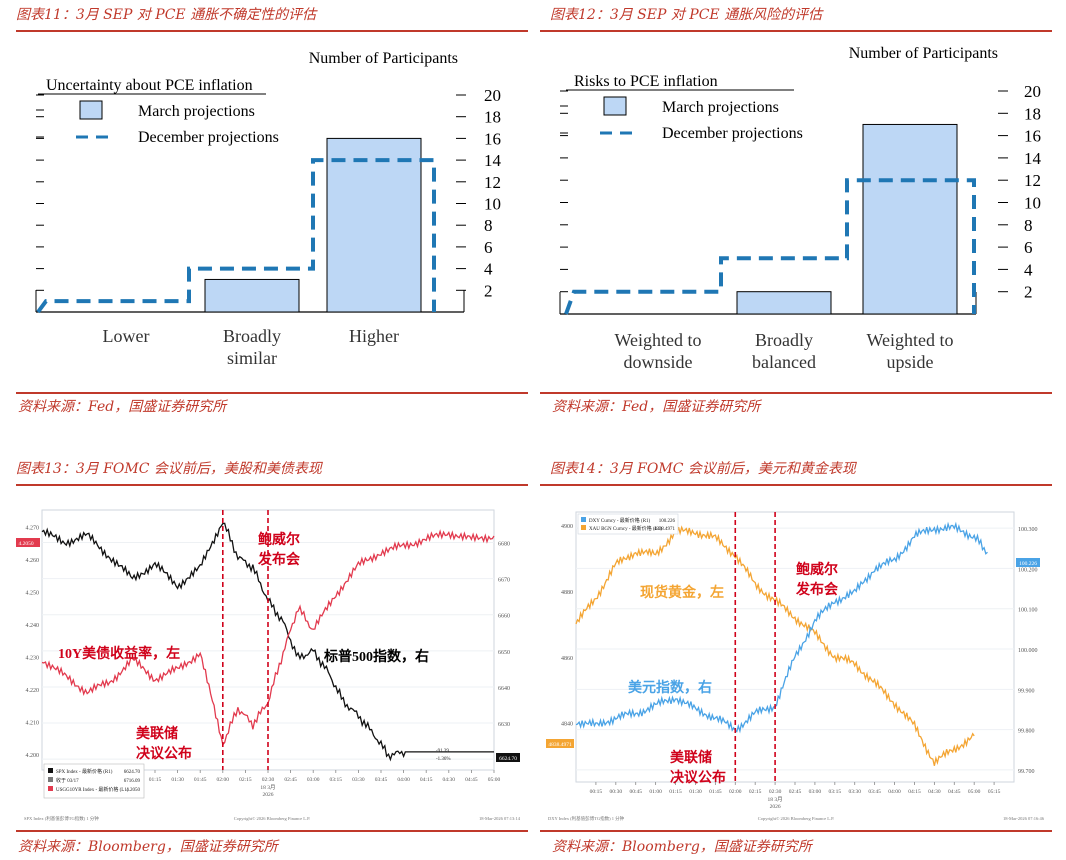 The width and height of the screenshot is (1066, 860). Describe the element at coordinates (492, 117) in the screenshot. I see `y-tick-label: 18` at that location.